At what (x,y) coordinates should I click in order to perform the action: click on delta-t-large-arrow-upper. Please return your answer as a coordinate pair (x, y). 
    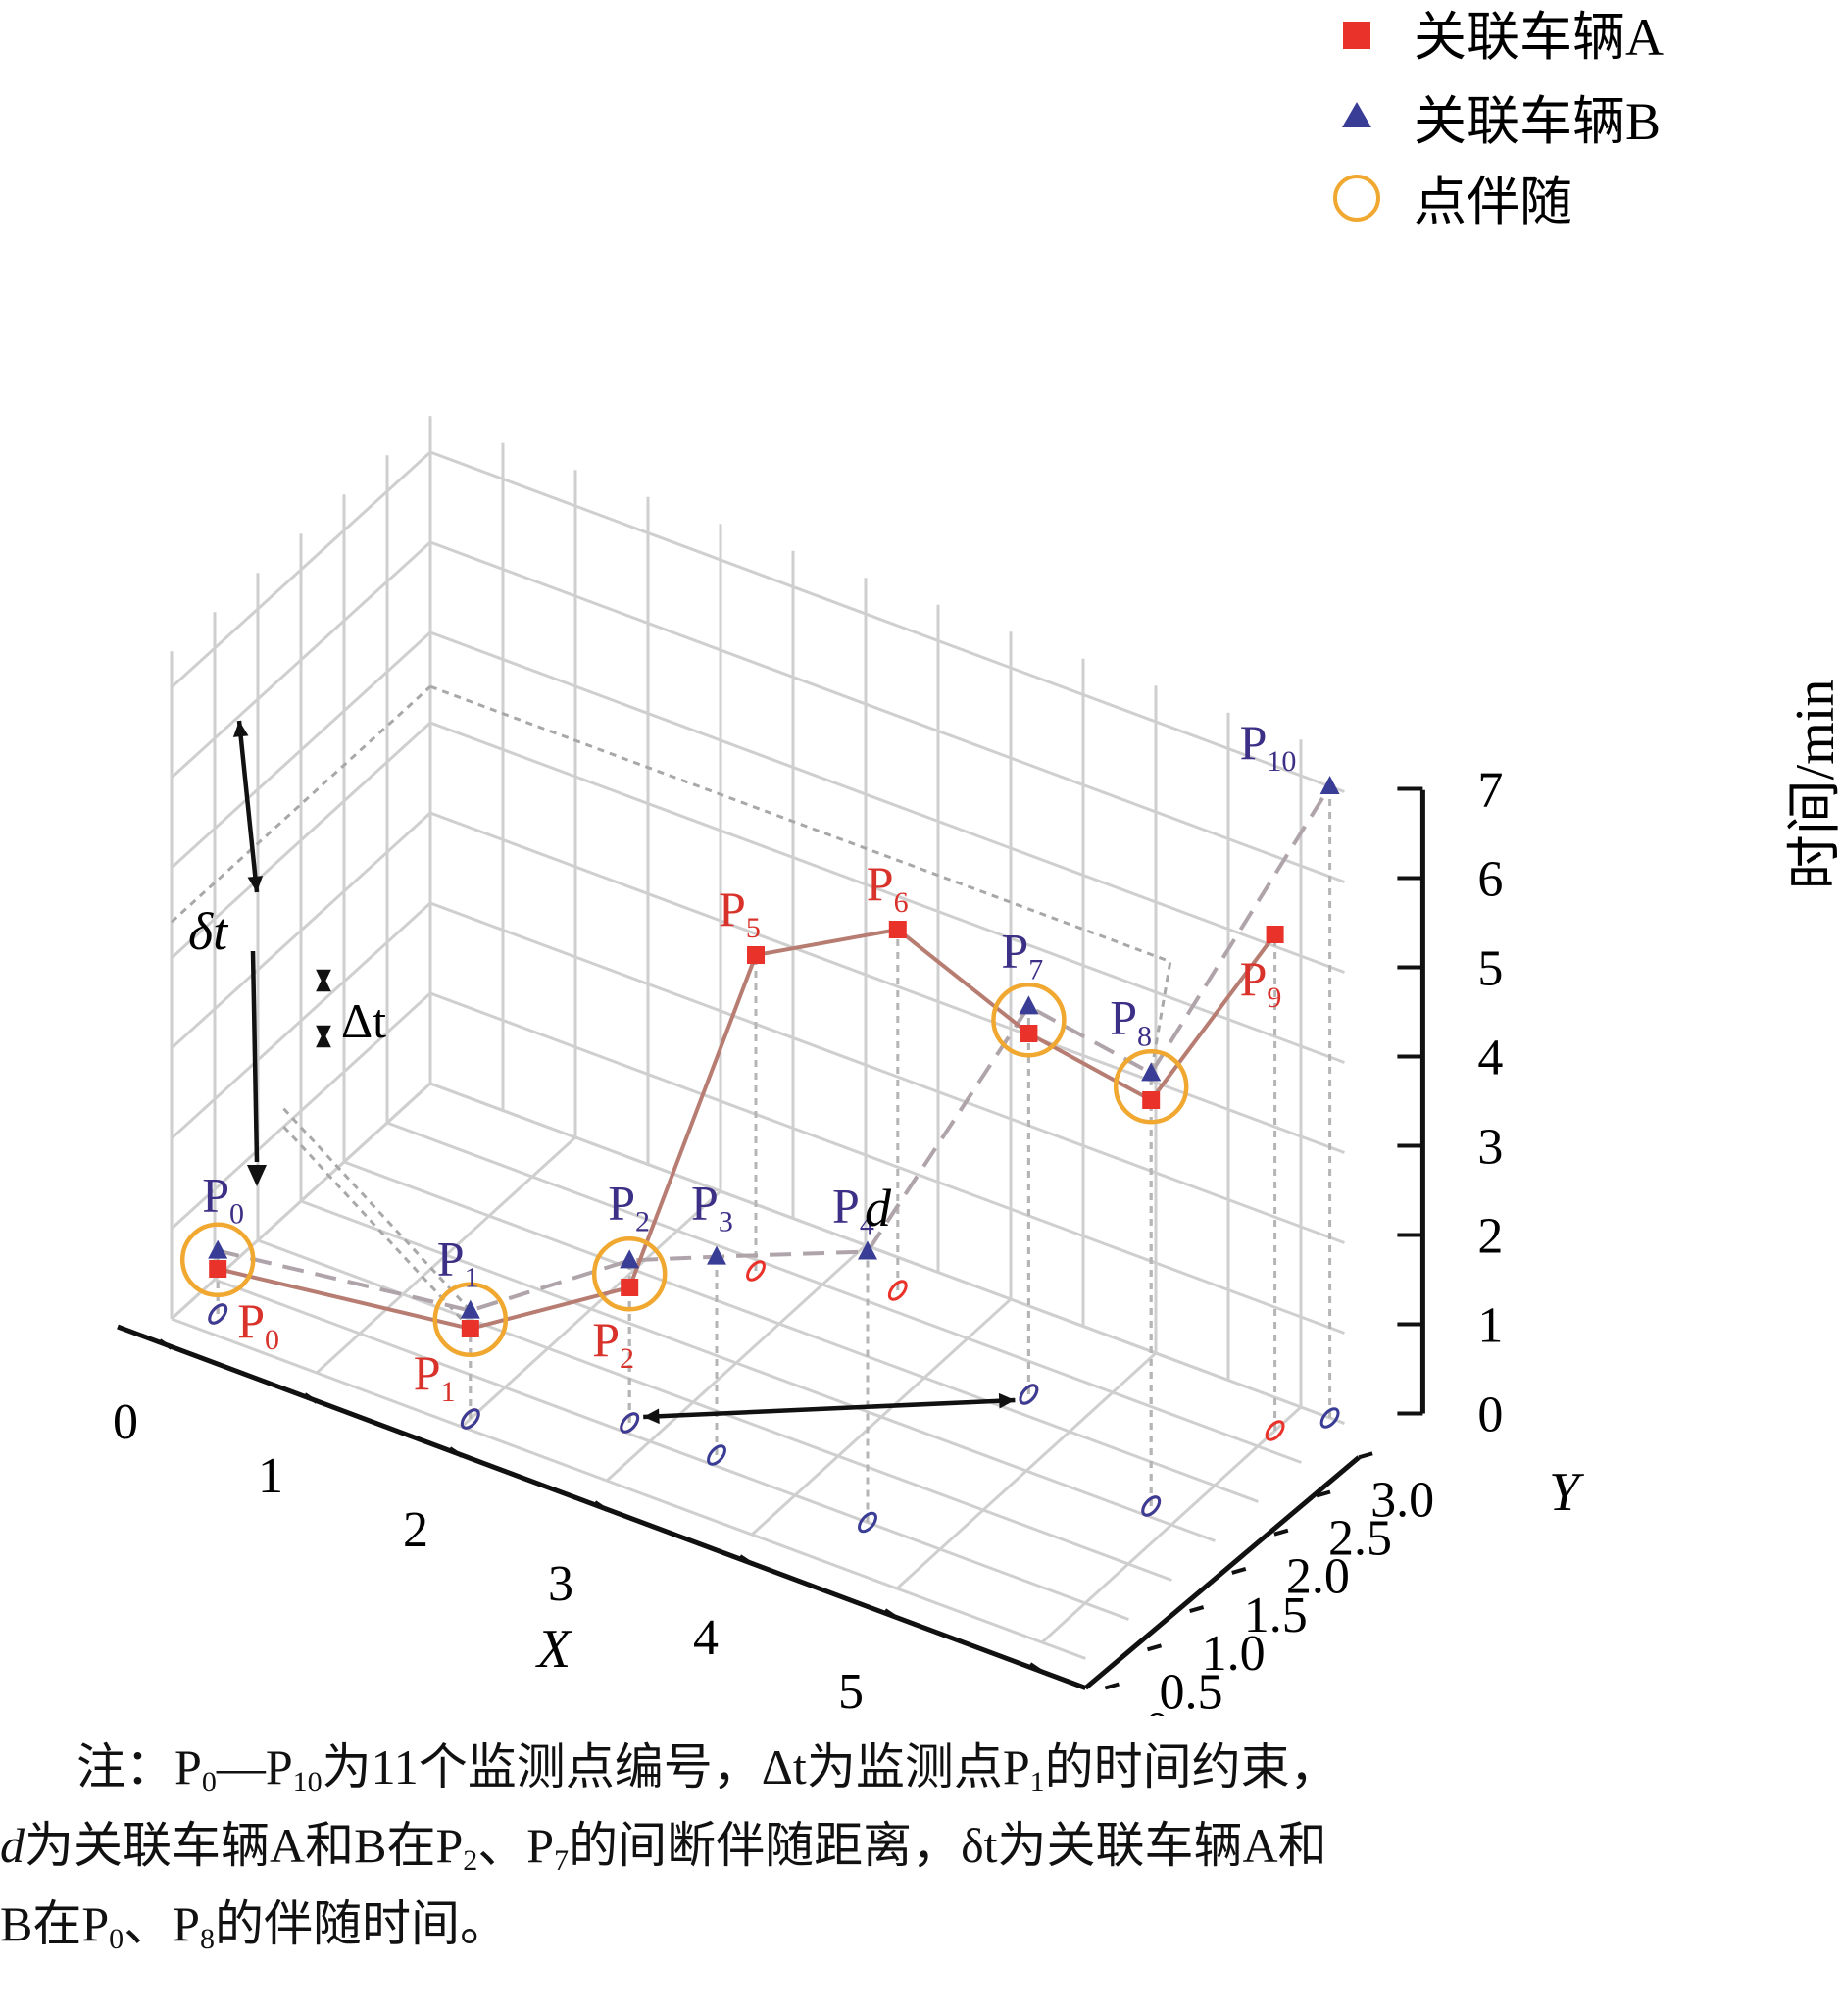
    Looking at the image, I should click on (248, 806).